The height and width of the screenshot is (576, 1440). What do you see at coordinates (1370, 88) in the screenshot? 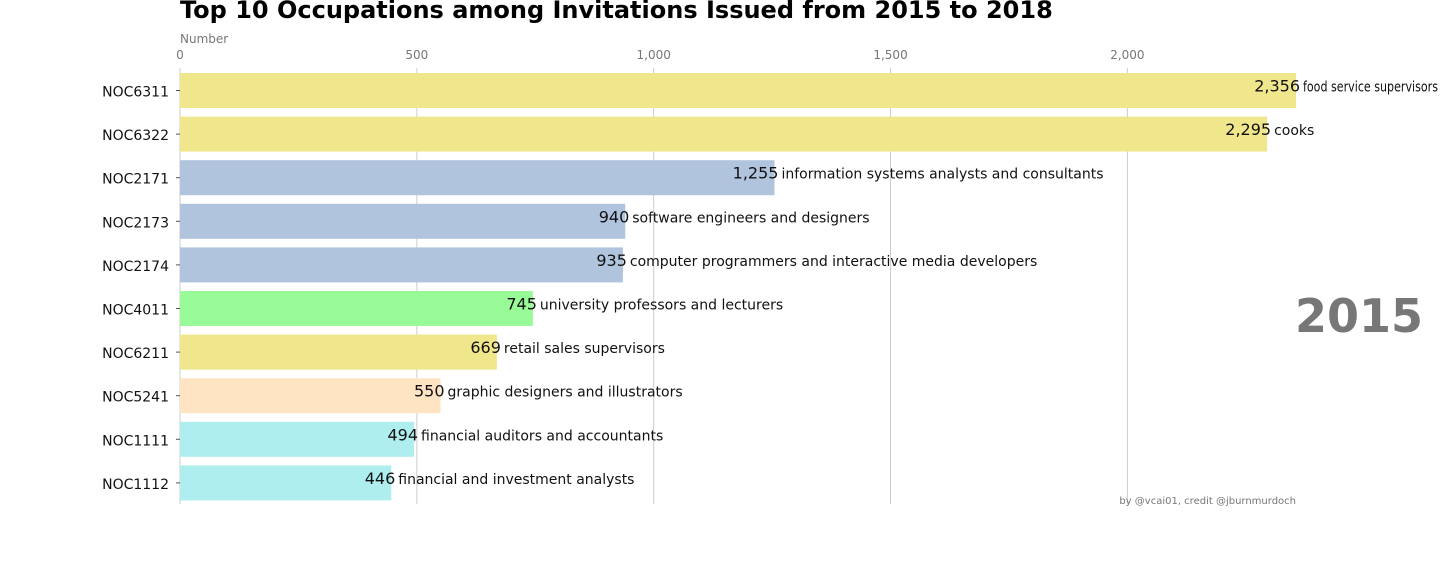
I see `bar-description-label: food service supervisors` at bounding box center [1370, 88].